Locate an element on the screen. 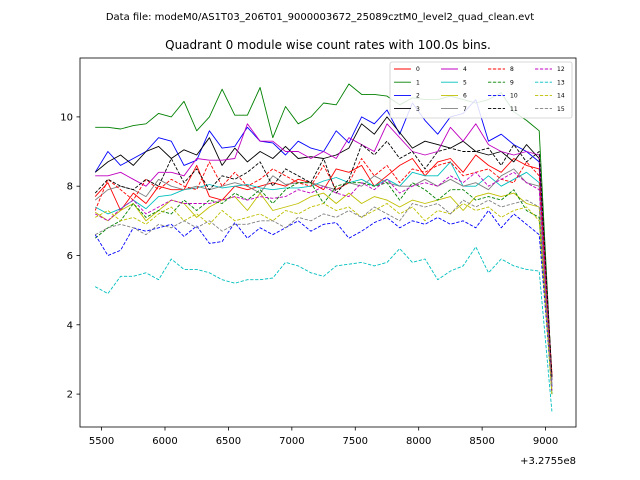 The width and height of the screenshot is (640, 480). legend-label-11: 11 is located at coordinates (514, 109).